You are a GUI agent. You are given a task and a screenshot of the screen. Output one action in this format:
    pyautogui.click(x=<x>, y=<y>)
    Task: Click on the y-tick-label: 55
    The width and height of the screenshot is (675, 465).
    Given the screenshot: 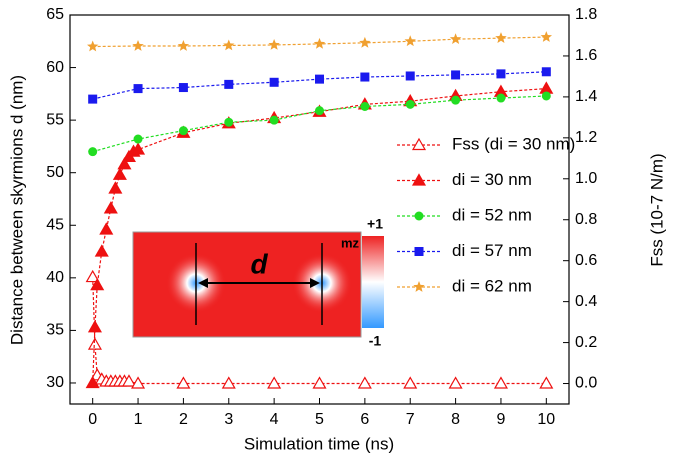 What is the action you would take?
    pyautogui.click(x=55, y=119)
    